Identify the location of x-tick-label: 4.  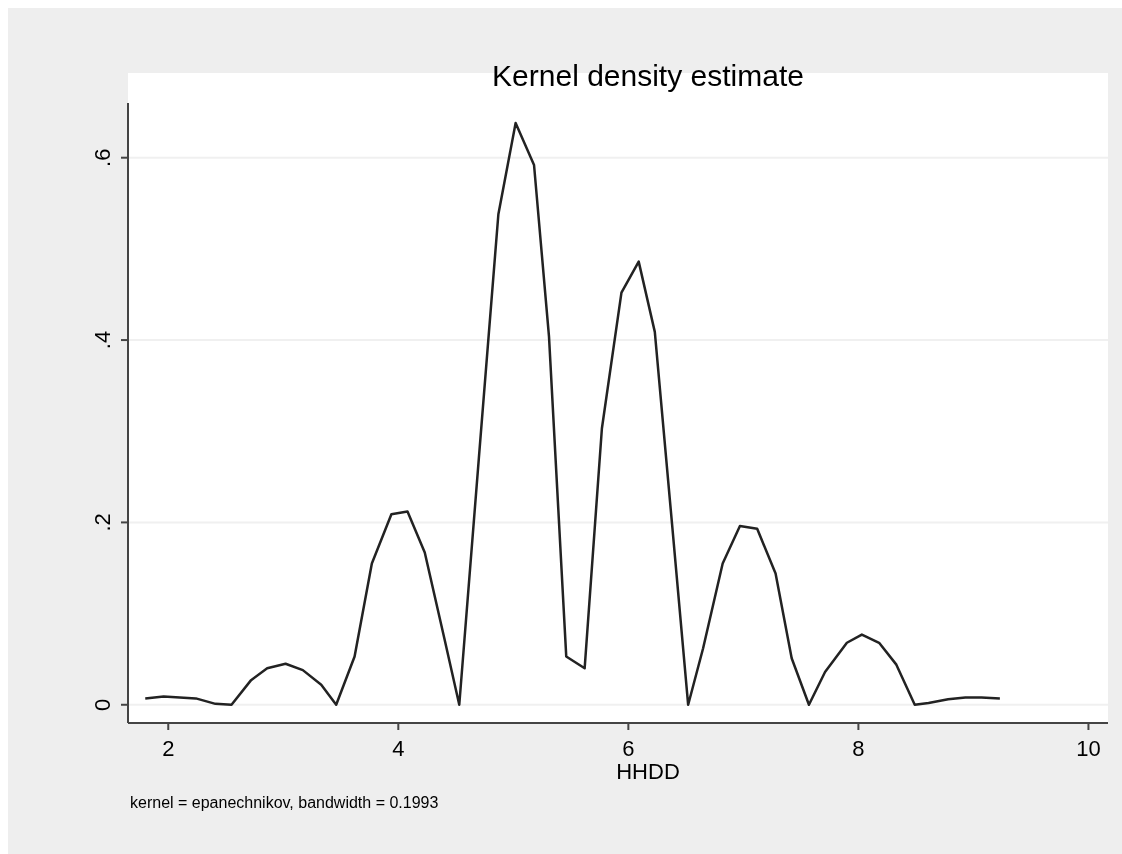
(398, 748).